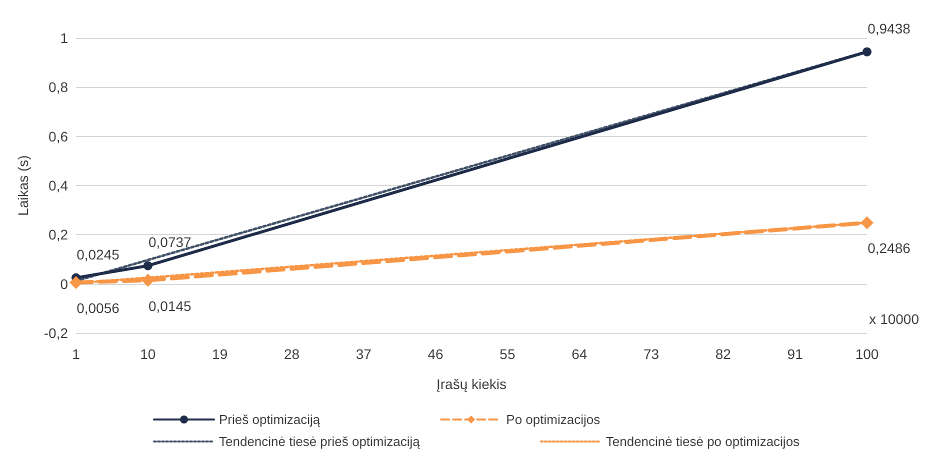  Describe the element at coordinates (320, 441) in the screenshot. I see `legend-label: Tendencinė tiesė prieš optimizaciją` at that location.